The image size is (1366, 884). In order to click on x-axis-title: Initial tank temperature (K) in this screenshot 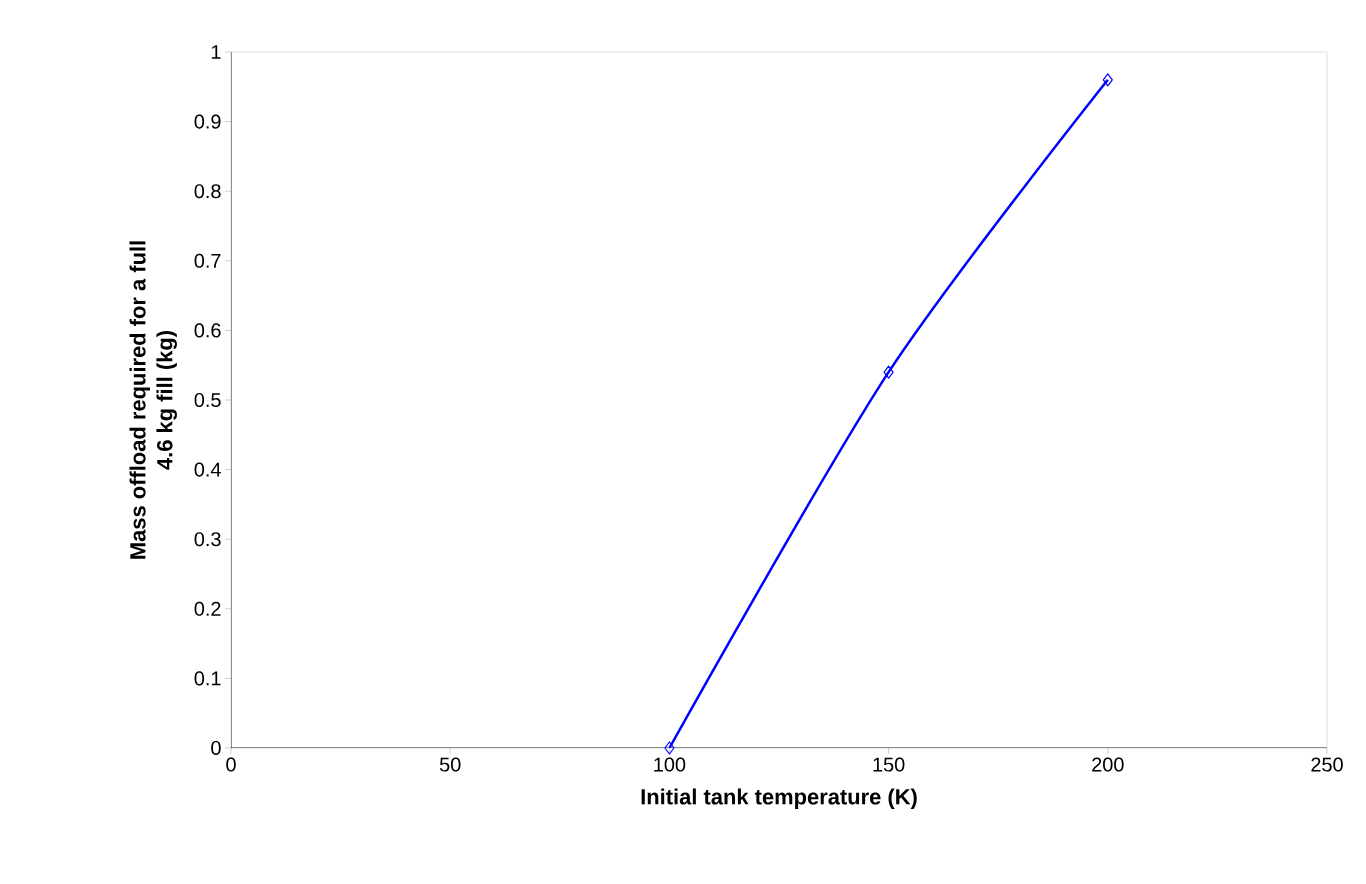, I will do `click(779, 798)`.